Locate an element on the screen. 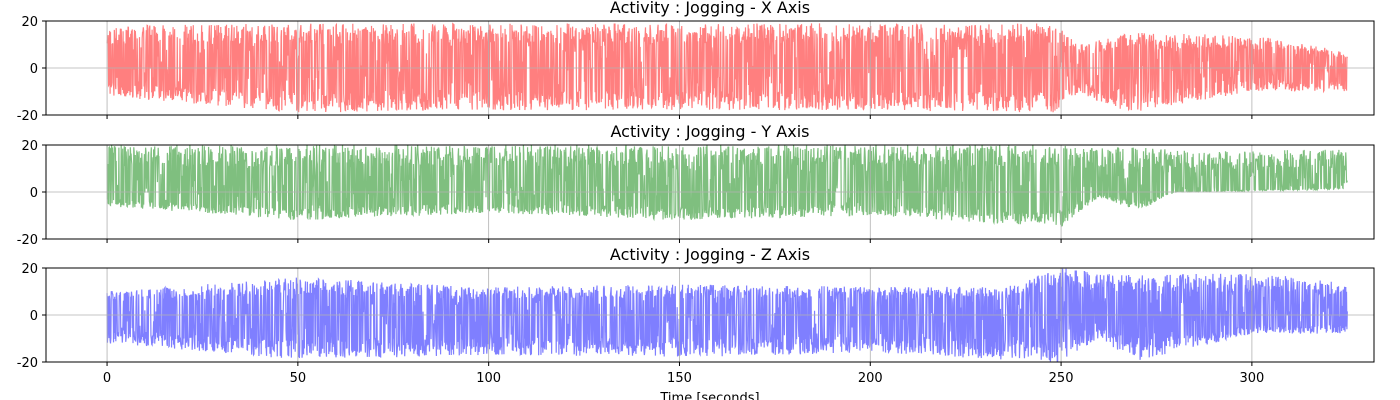  x-tick-label: 100 is located at coordinates (488, 378).